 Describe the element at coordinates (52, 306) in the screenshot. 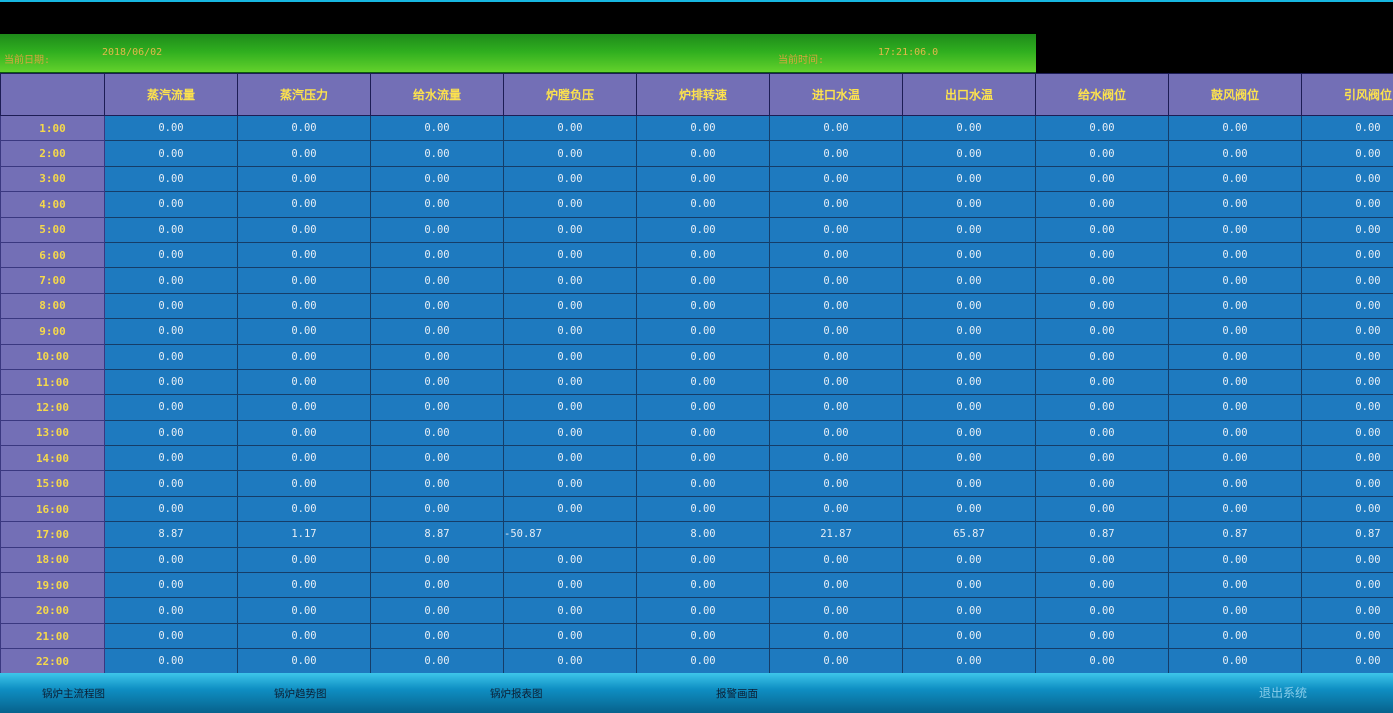

I see `hour-cell: 8:00` at that location.